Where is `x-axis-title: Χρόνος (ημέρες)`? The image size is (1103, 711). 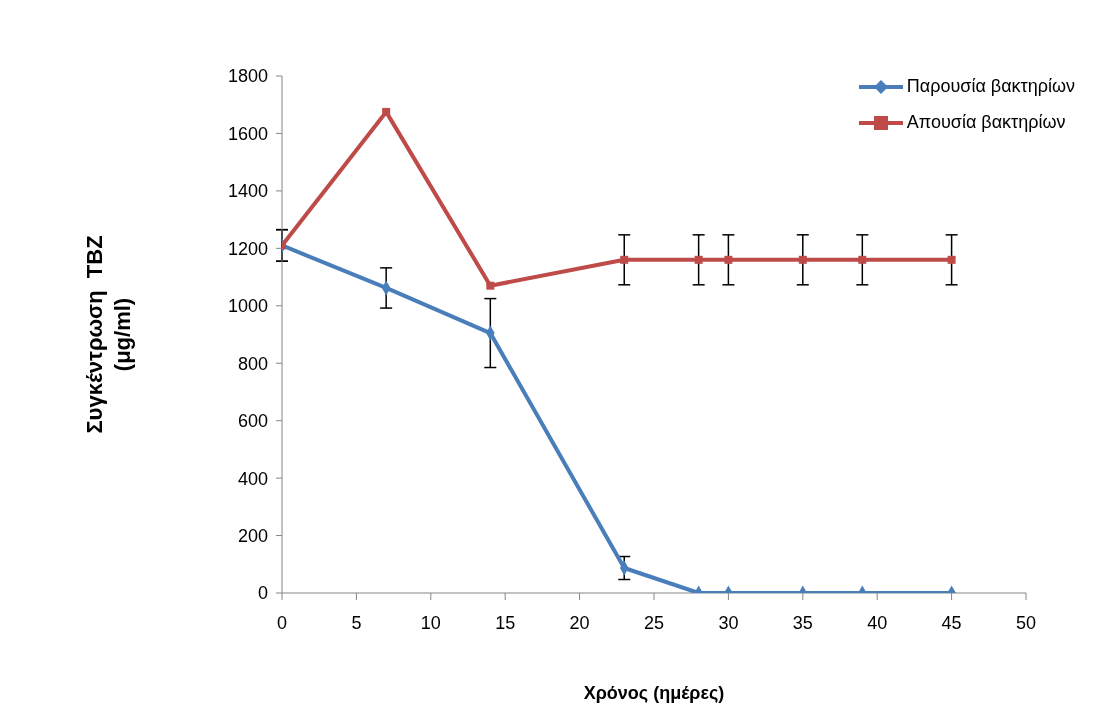 x-axis-title: Χρόνος (ημέρες) is located at coordinates (654, 693).